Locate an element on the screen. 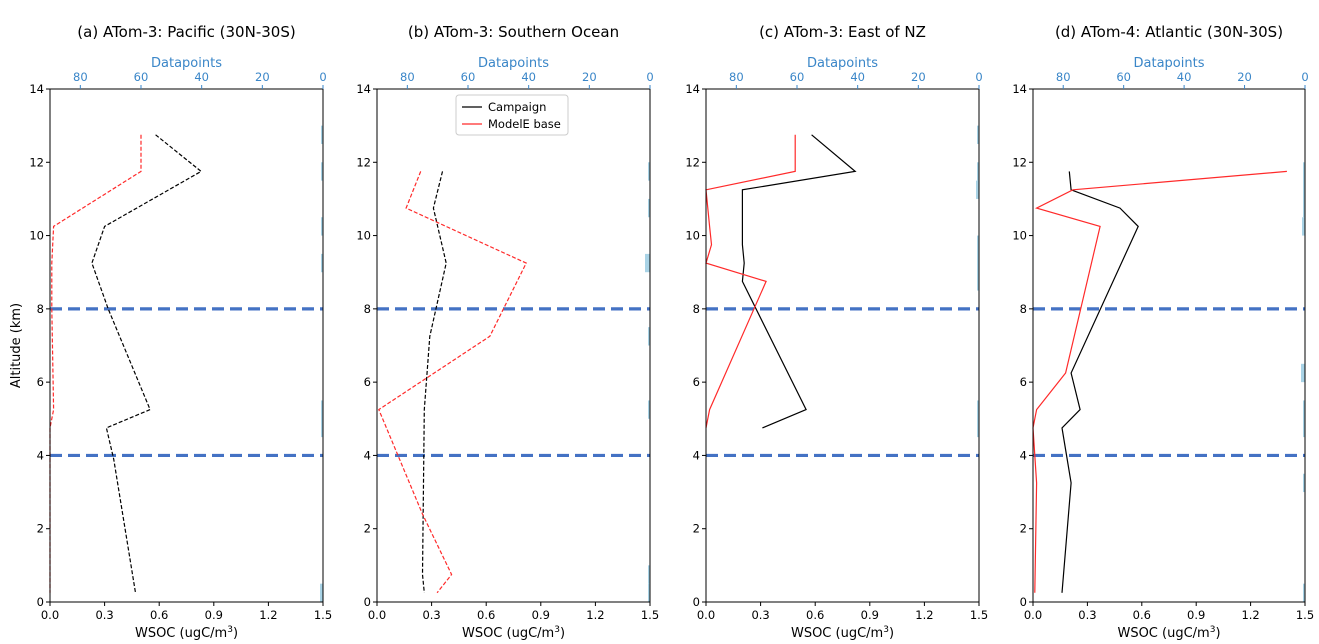 The image size is (1319, 644). top-axis-label: Datapoints is located at coordinates (1169, 63).